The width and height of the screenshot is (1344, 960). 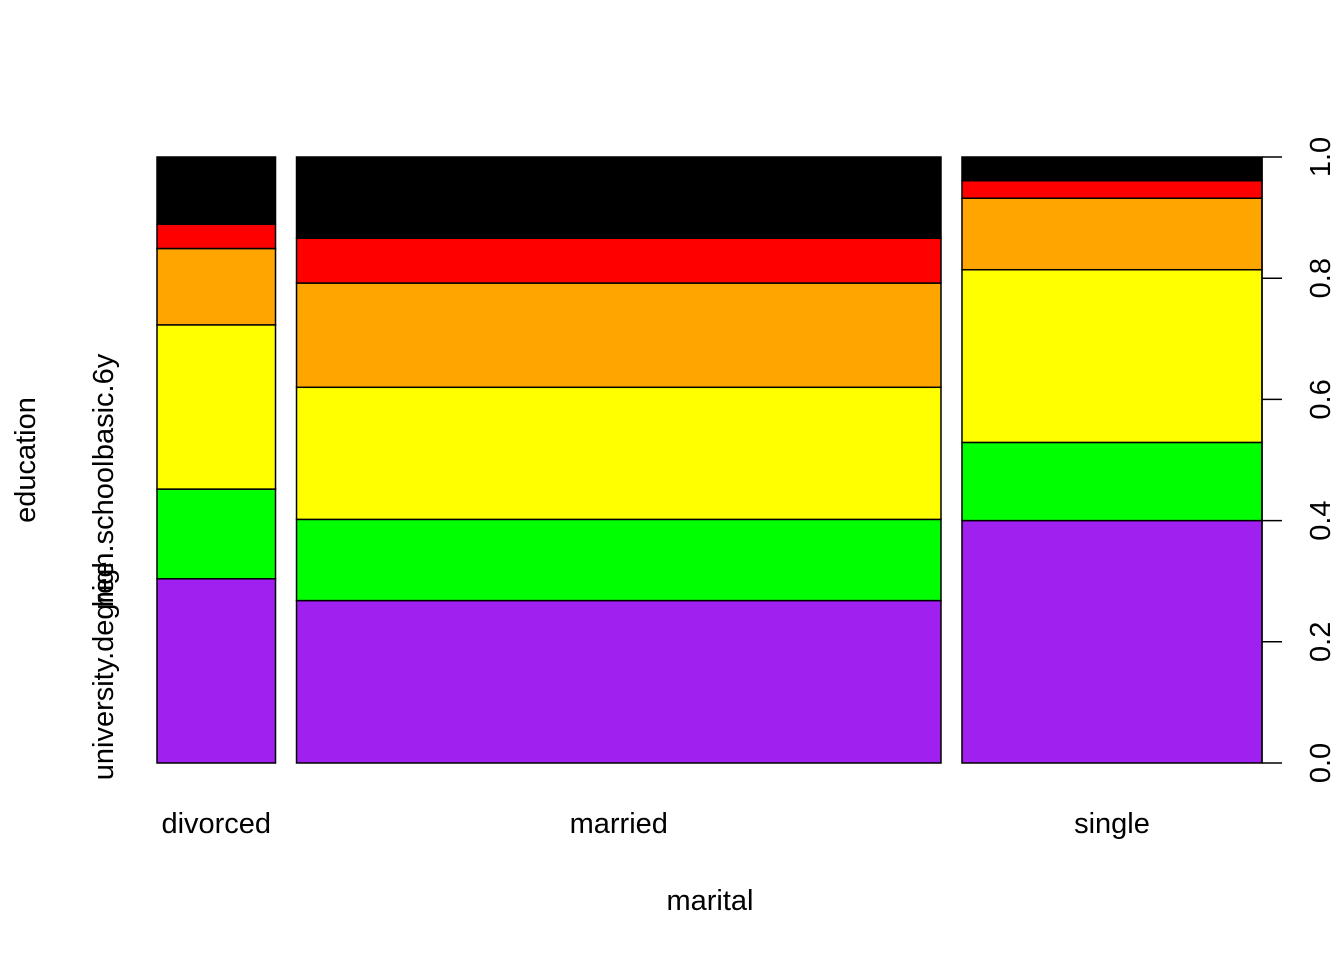 What do you see at coordinates (1321, 399) in the screenshot?
I see `right-axis-tick-label: 0.6` at bounding box center [1321, 399].